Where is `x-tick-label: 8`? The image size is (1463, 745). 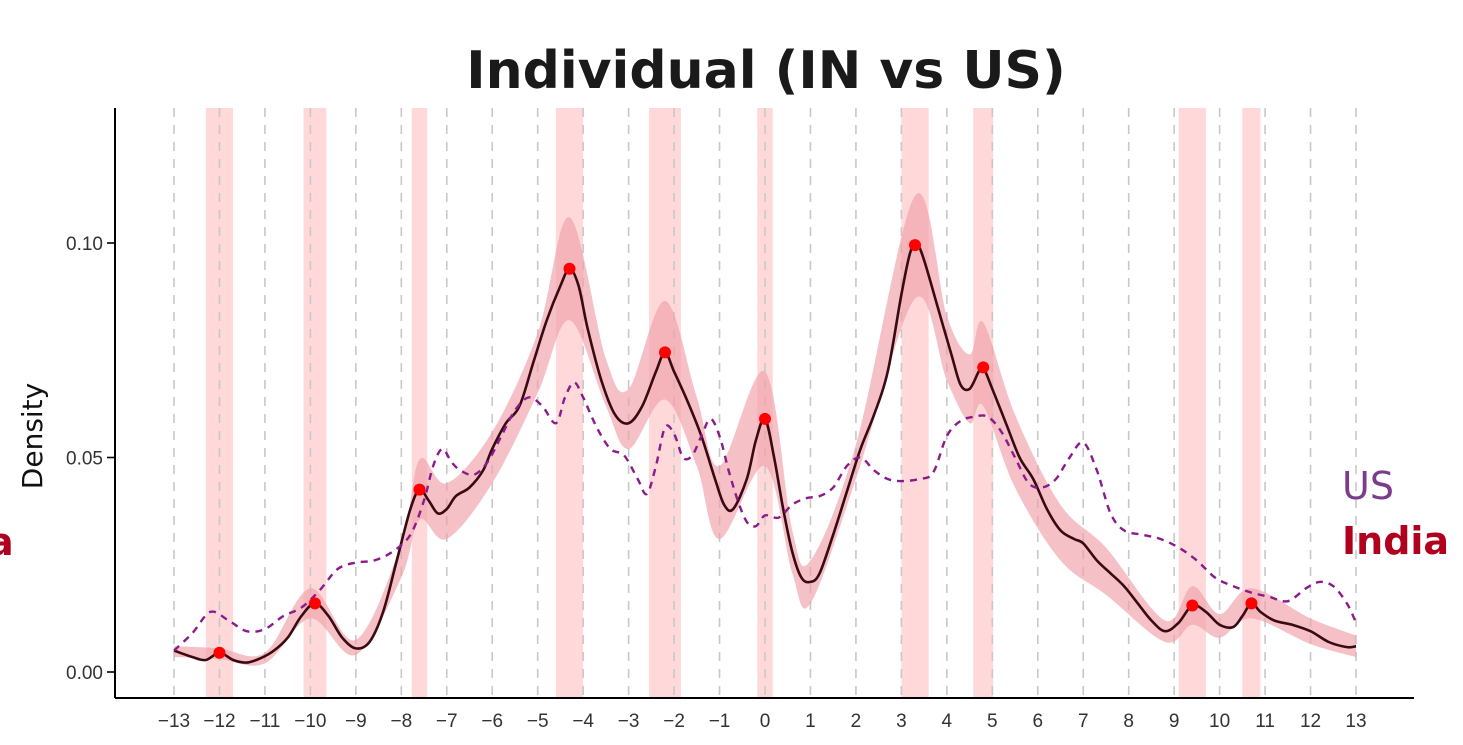 x-tick-label: 8 is located at coordinates (1128, 721).